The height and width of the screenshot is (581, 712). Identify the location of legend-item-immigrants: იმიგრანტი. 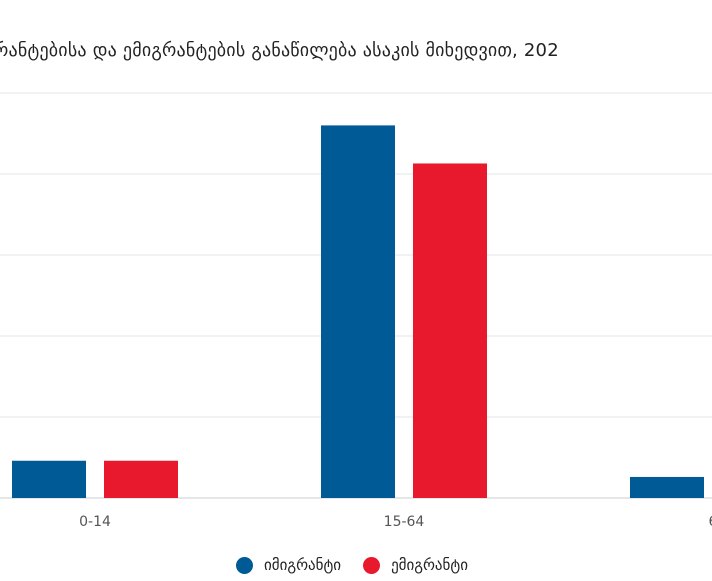
(288, 565).